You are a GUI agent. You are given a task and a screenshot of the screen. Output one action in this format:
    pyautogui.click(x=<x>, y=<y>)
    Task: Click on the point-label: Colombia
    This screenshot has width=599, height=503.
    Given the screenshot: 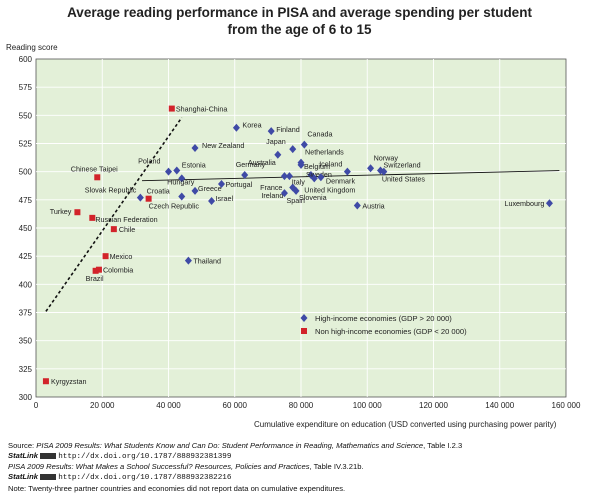 What is the action you would take?
    pyautogui.click(x=118, y=270)
    